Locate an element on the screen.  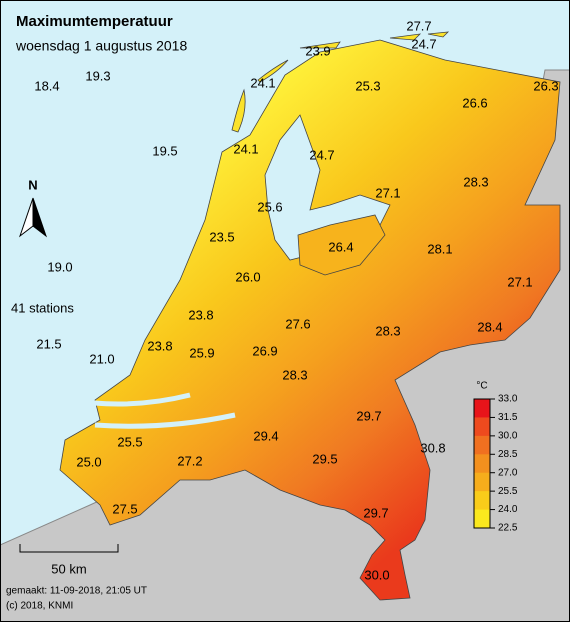
station-value: 19.3 is located at coordinates (97, 75).